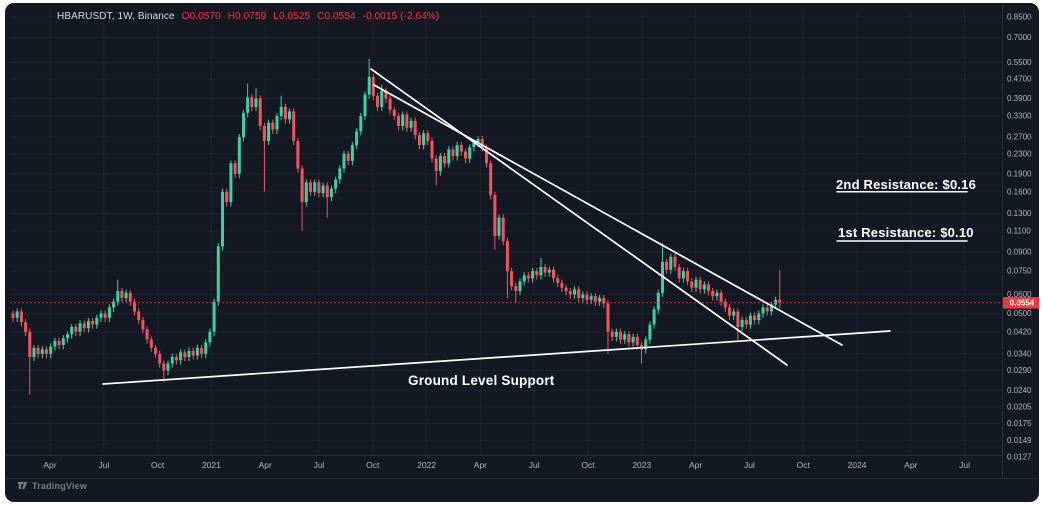 The image size is (1044, 505). What do you see at coordinates (1019, 231) in the screenshot?
I see `price-tick-label: 0.1100` at bounding box center [1019, 231].